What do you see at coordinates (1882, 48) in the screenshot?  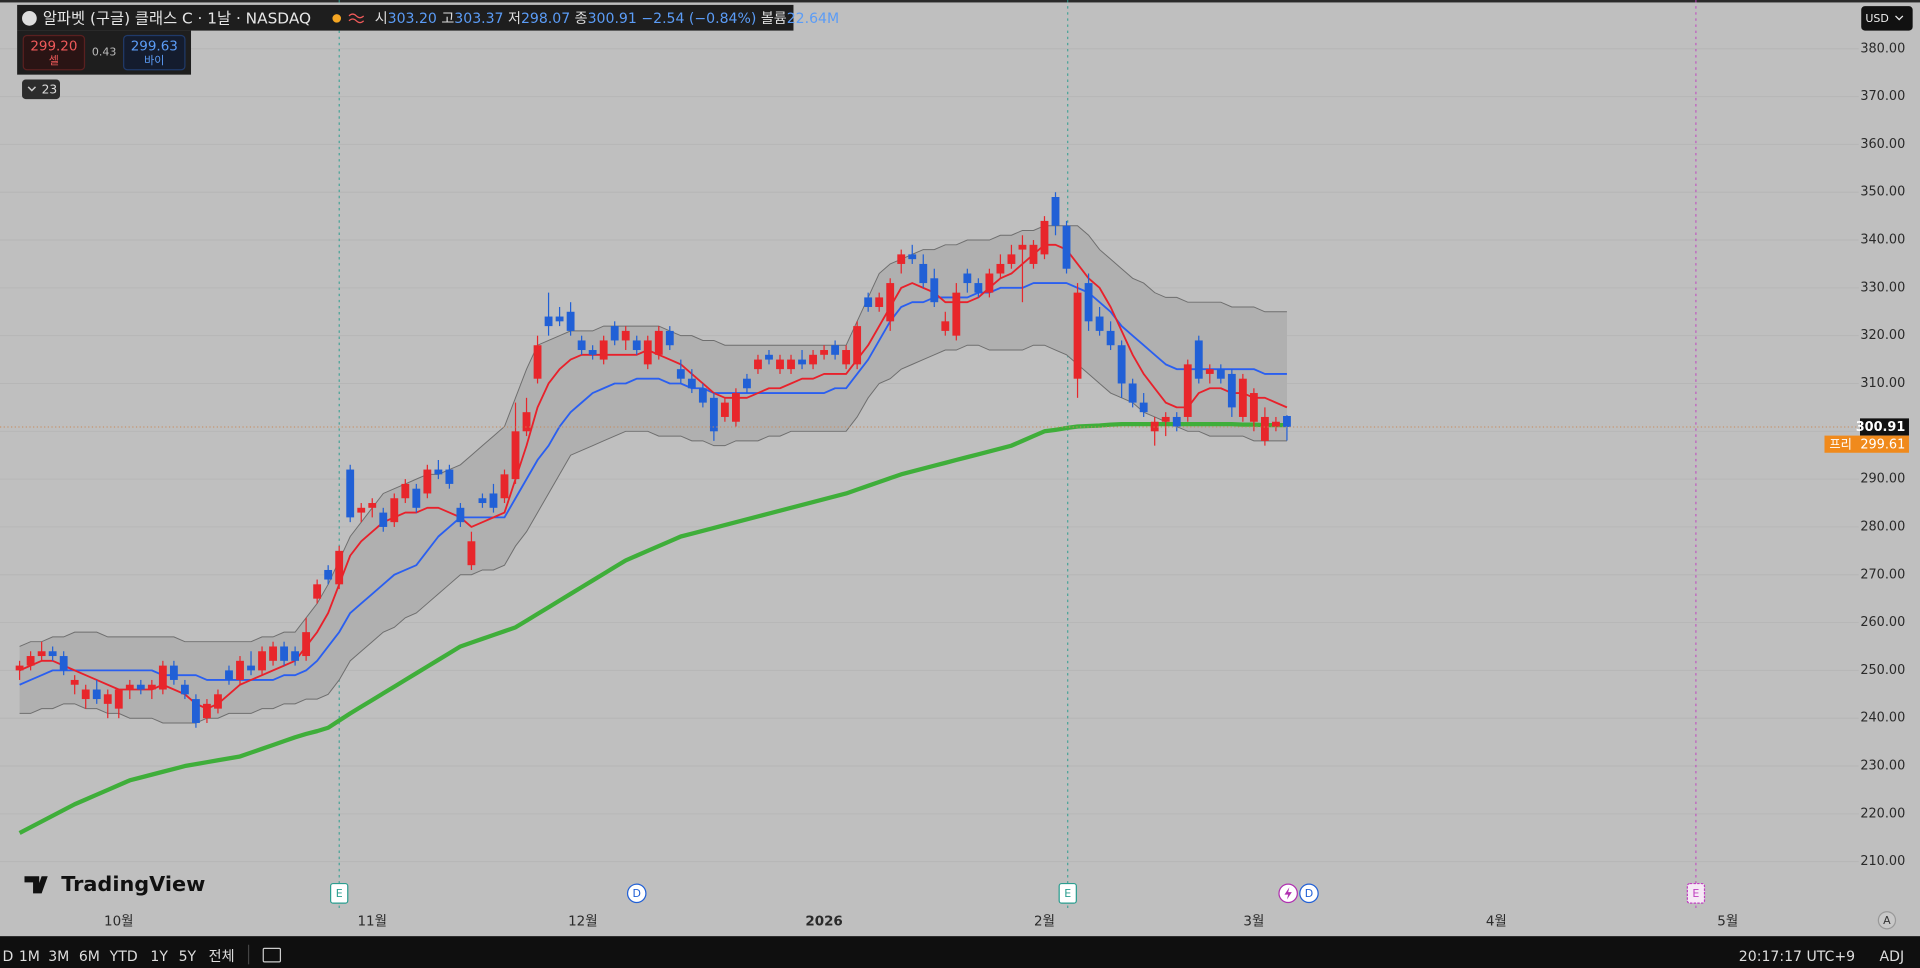 I see `y-tick-label: 380.00` at bounding box center [1882, 48].